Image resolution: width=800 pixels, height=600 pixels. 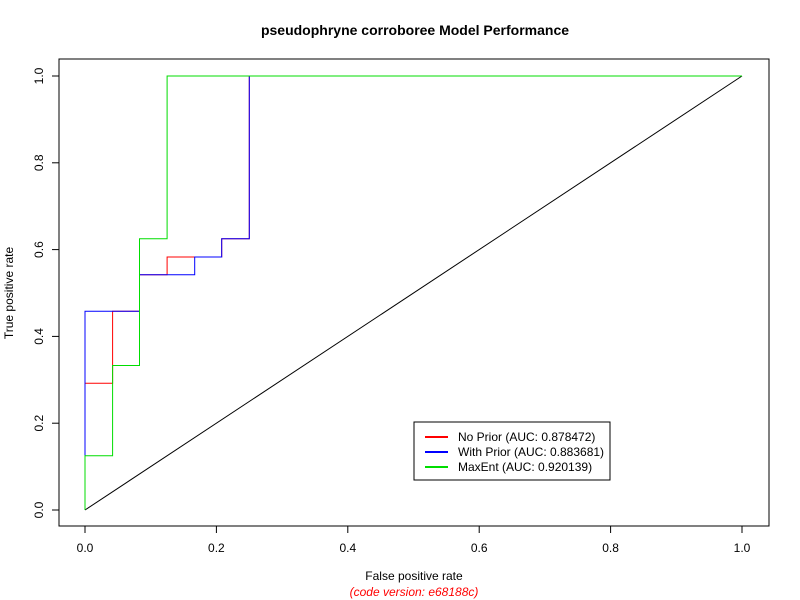 I want to click on x-tick-label: 1.0, so click(x=742, y=548).